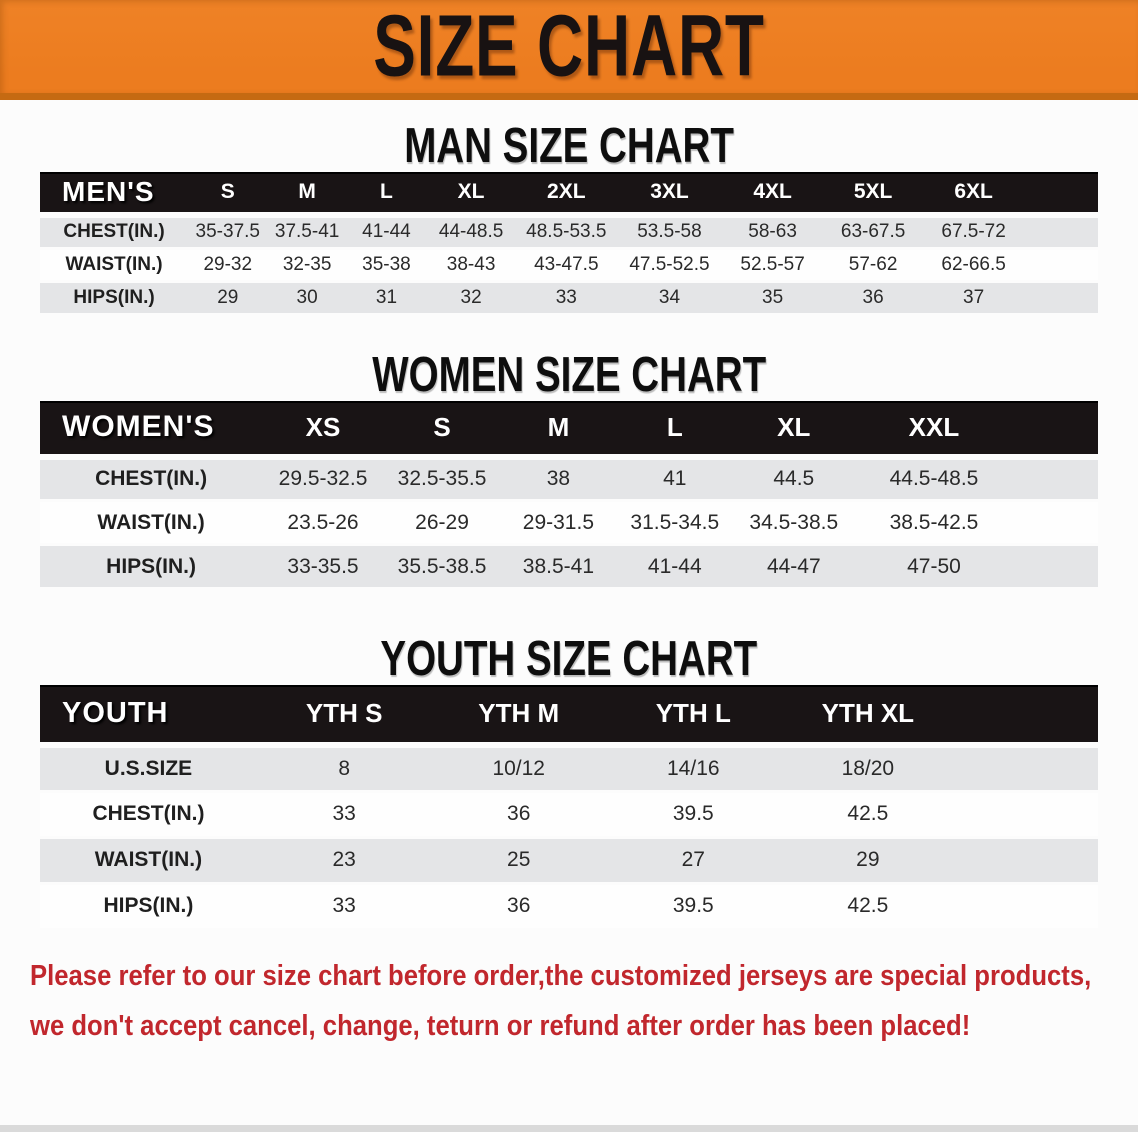  I want to click on size-value-cell: 29-32, so click(228, 265).